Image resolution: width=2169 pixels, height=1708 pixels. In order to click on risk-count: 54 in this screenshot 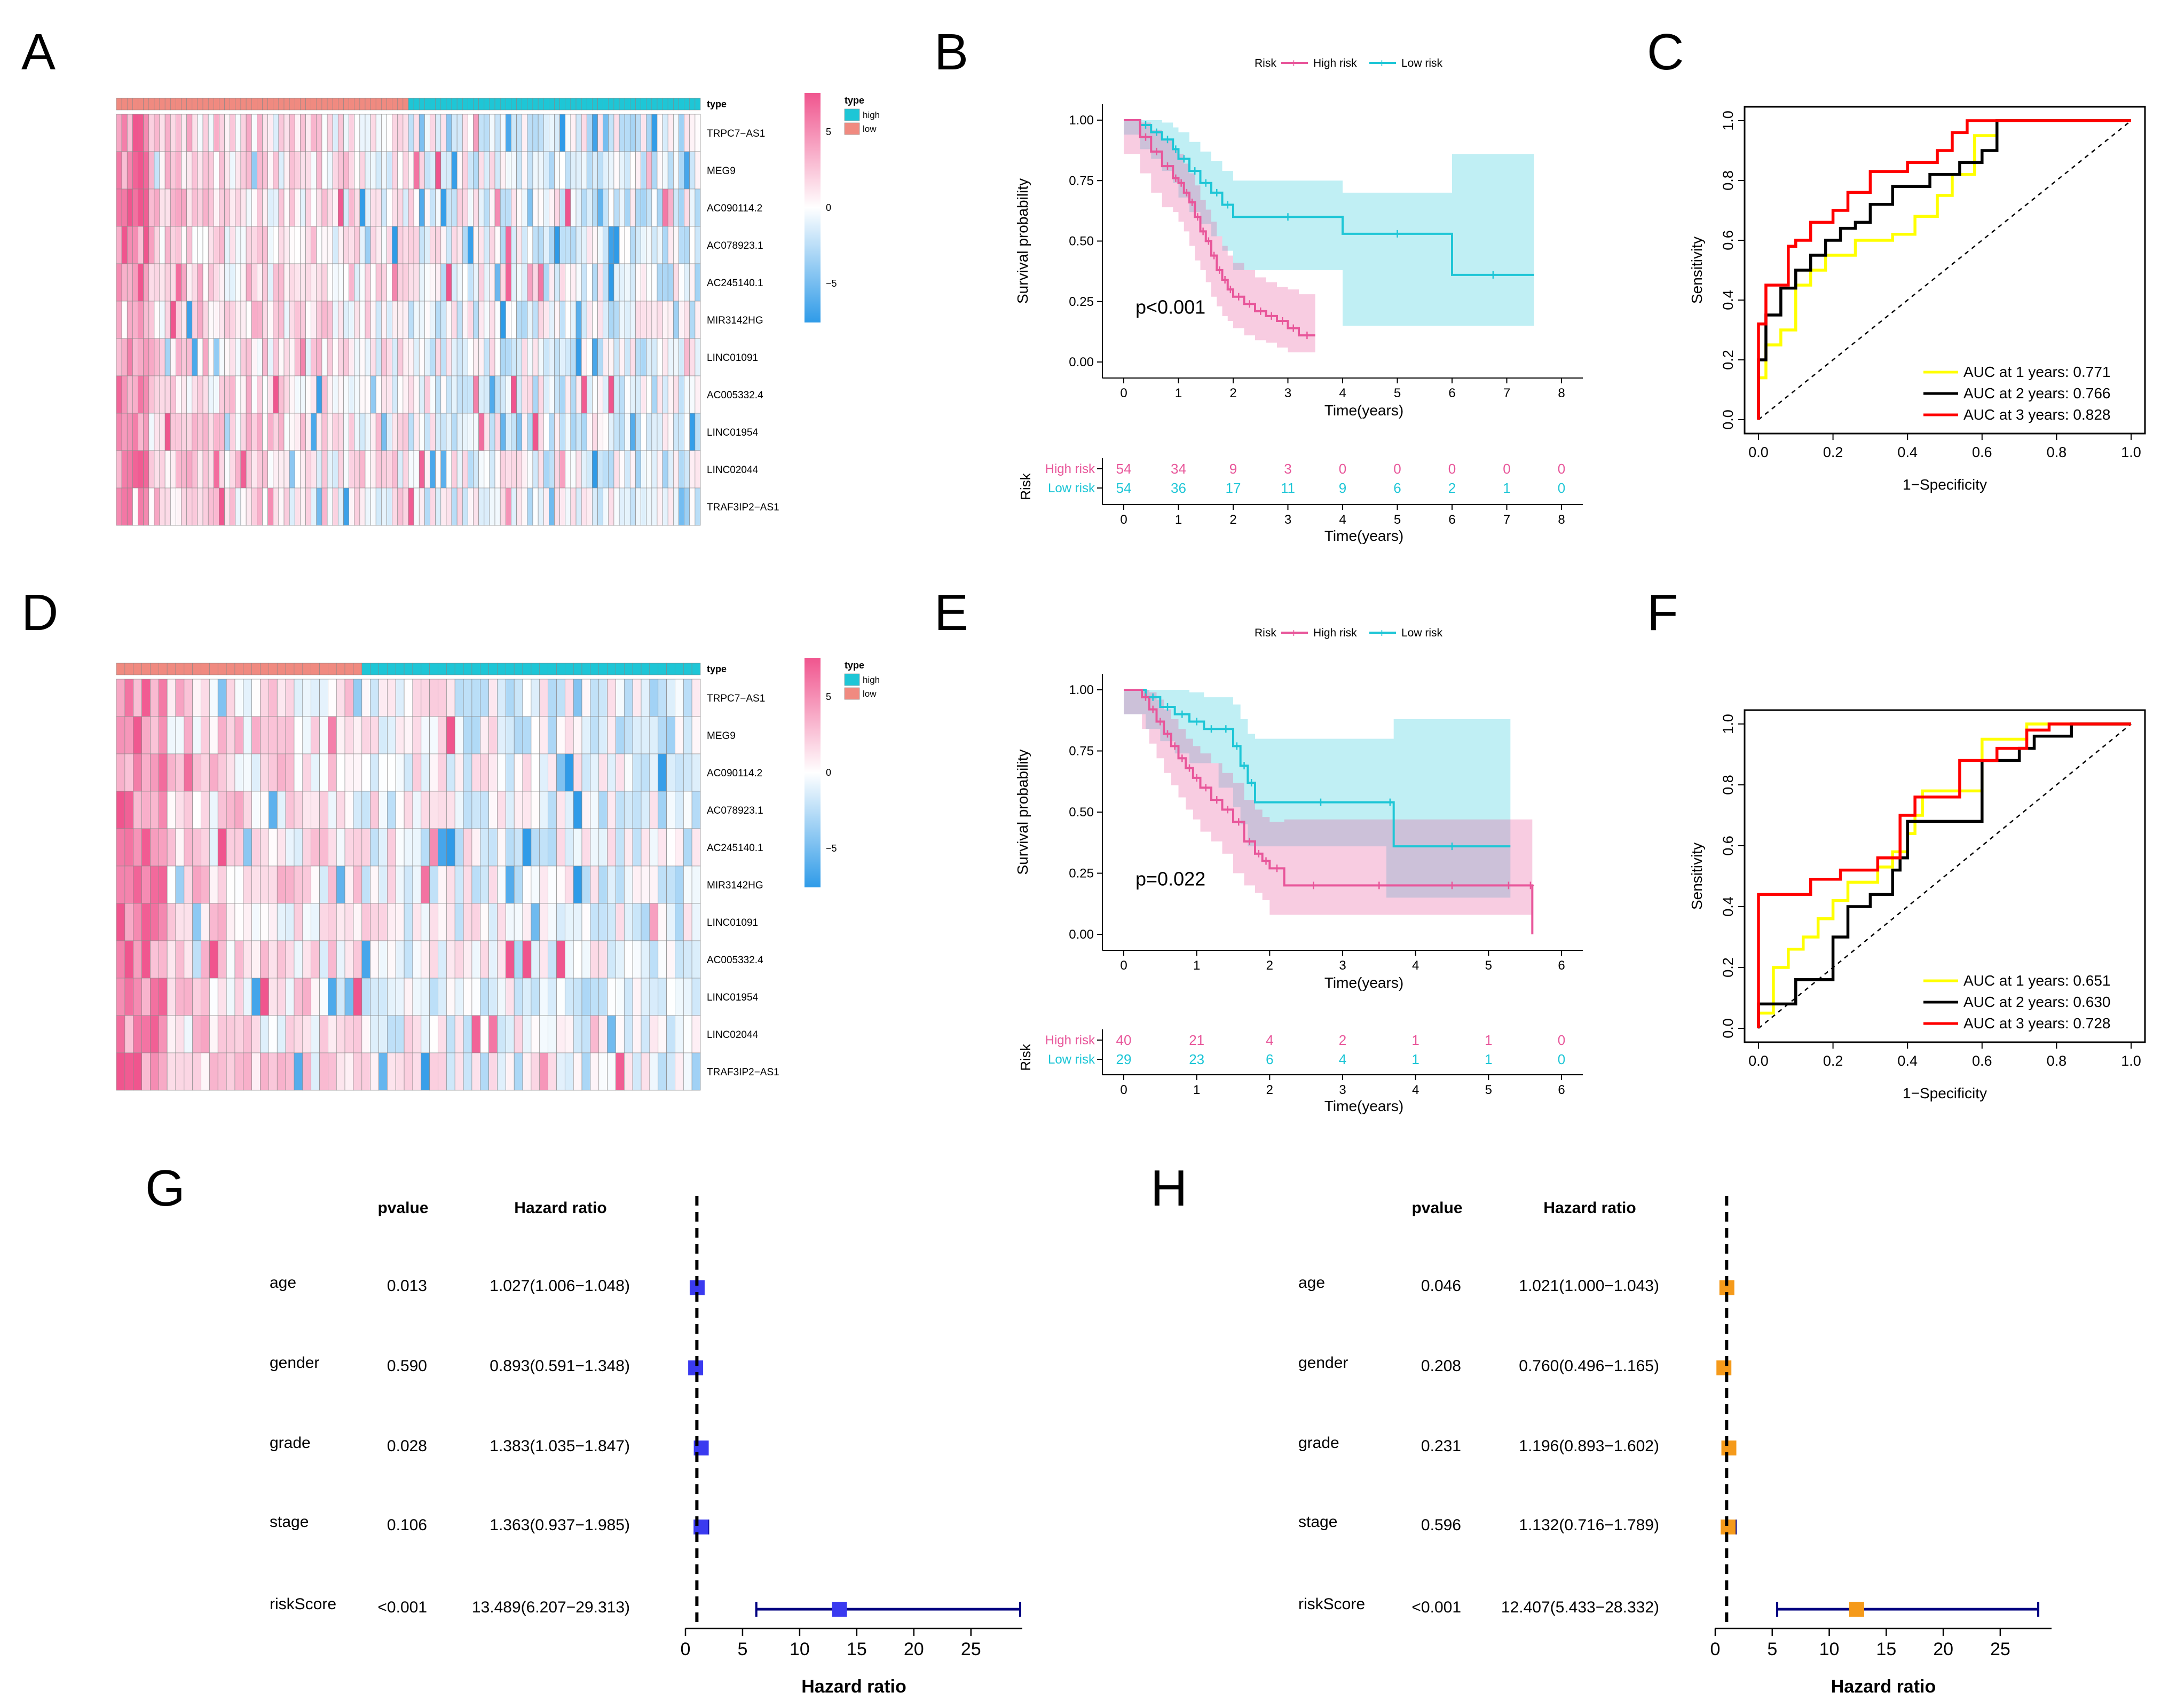, I will do `click(1124, 488)`.